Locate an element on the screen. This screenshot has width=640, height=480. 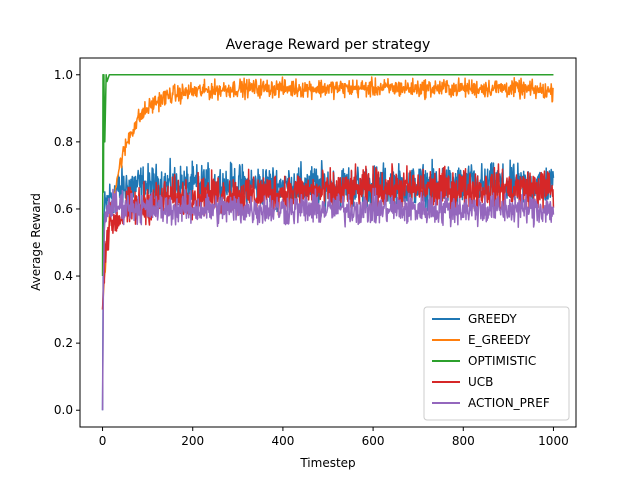
x-tick-label: 600 is located at coordinates (373, 441).